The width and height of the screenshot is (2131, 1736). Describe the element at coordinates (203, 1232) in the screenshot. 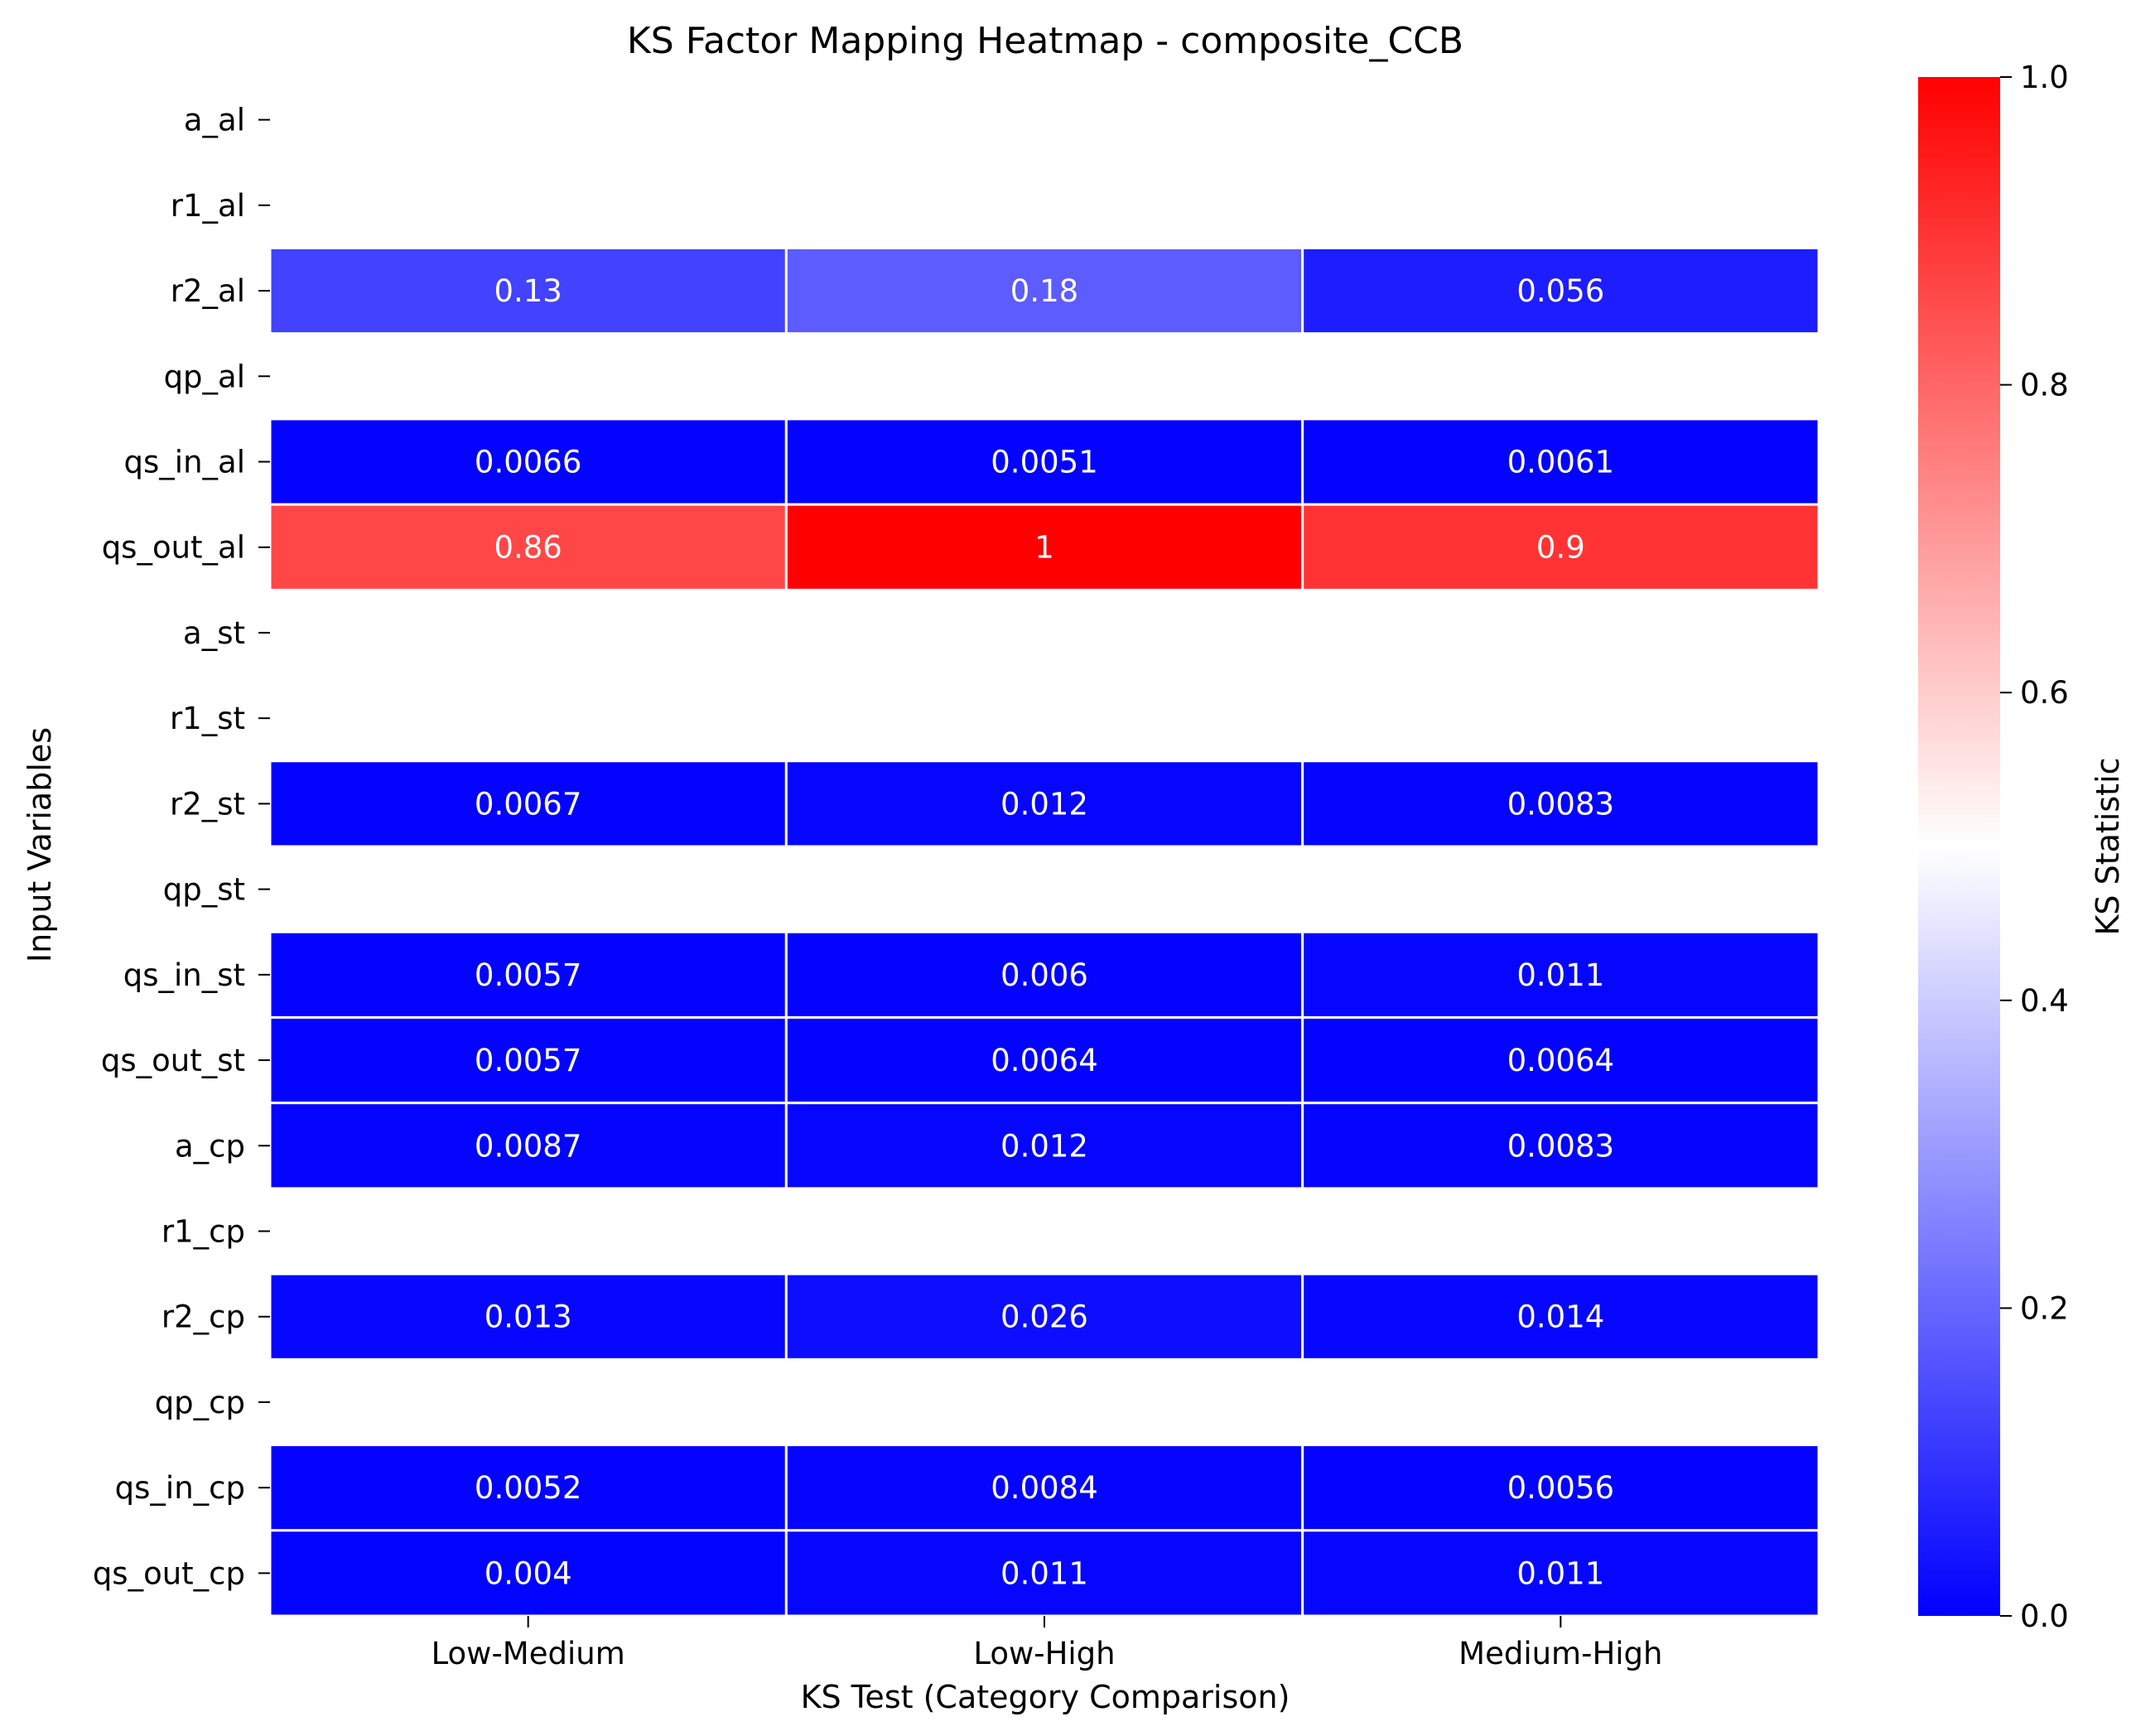

I see `y-tick-label: r1_cp` at that location.